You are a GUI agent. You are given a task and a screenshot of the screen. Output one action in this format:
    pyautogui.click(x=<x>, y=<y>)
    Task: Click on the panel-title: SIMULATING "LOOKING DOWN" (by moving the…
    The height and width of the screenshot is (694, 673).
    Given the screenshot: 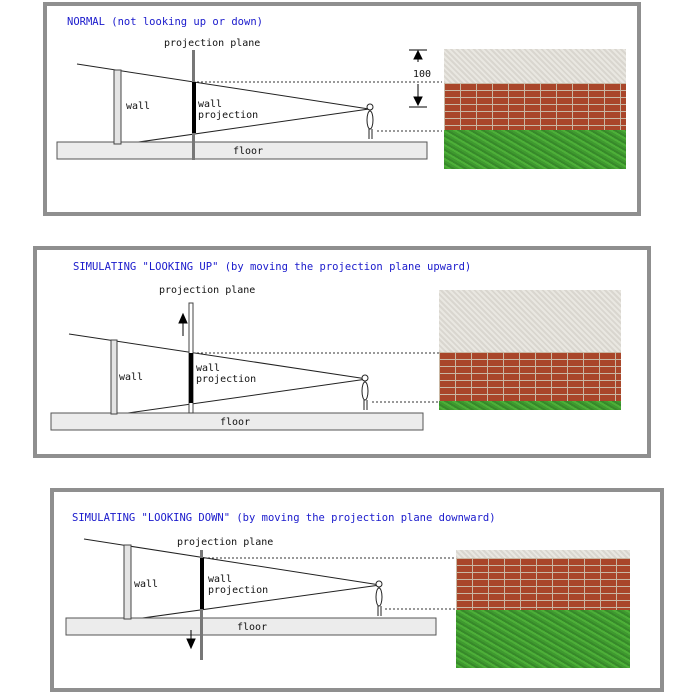 What is the action you would take?
    pyautogui.click(x=284, y=518)
    